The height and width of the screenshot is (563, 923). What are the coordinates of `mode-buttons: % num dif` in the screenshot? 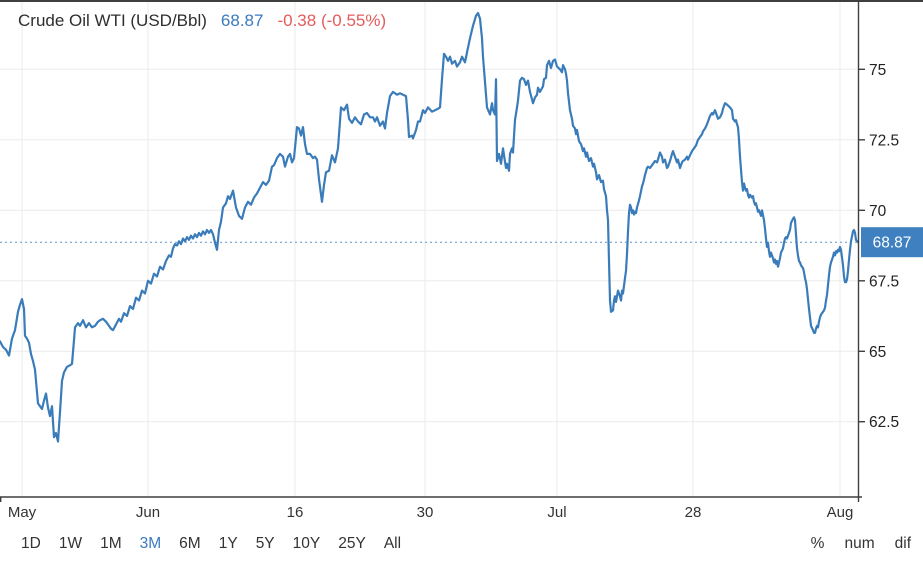 It's located at (867, 544).